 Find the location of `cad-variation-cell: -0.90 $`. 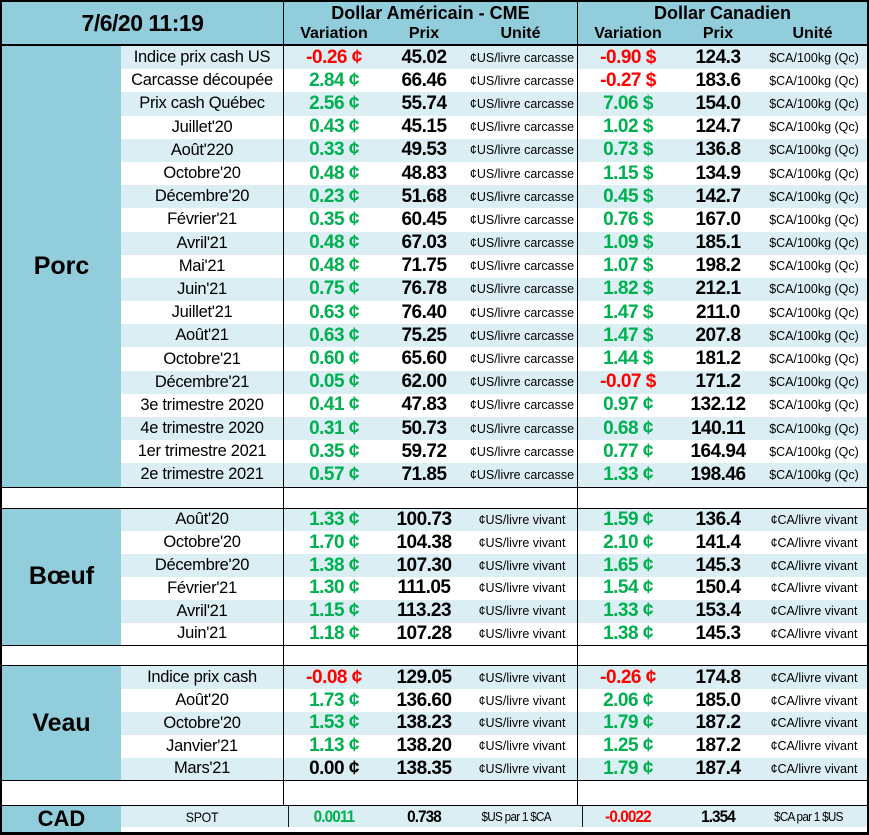

cad-variation-cell: -0.90 $ is located at coordinates (627, 58).